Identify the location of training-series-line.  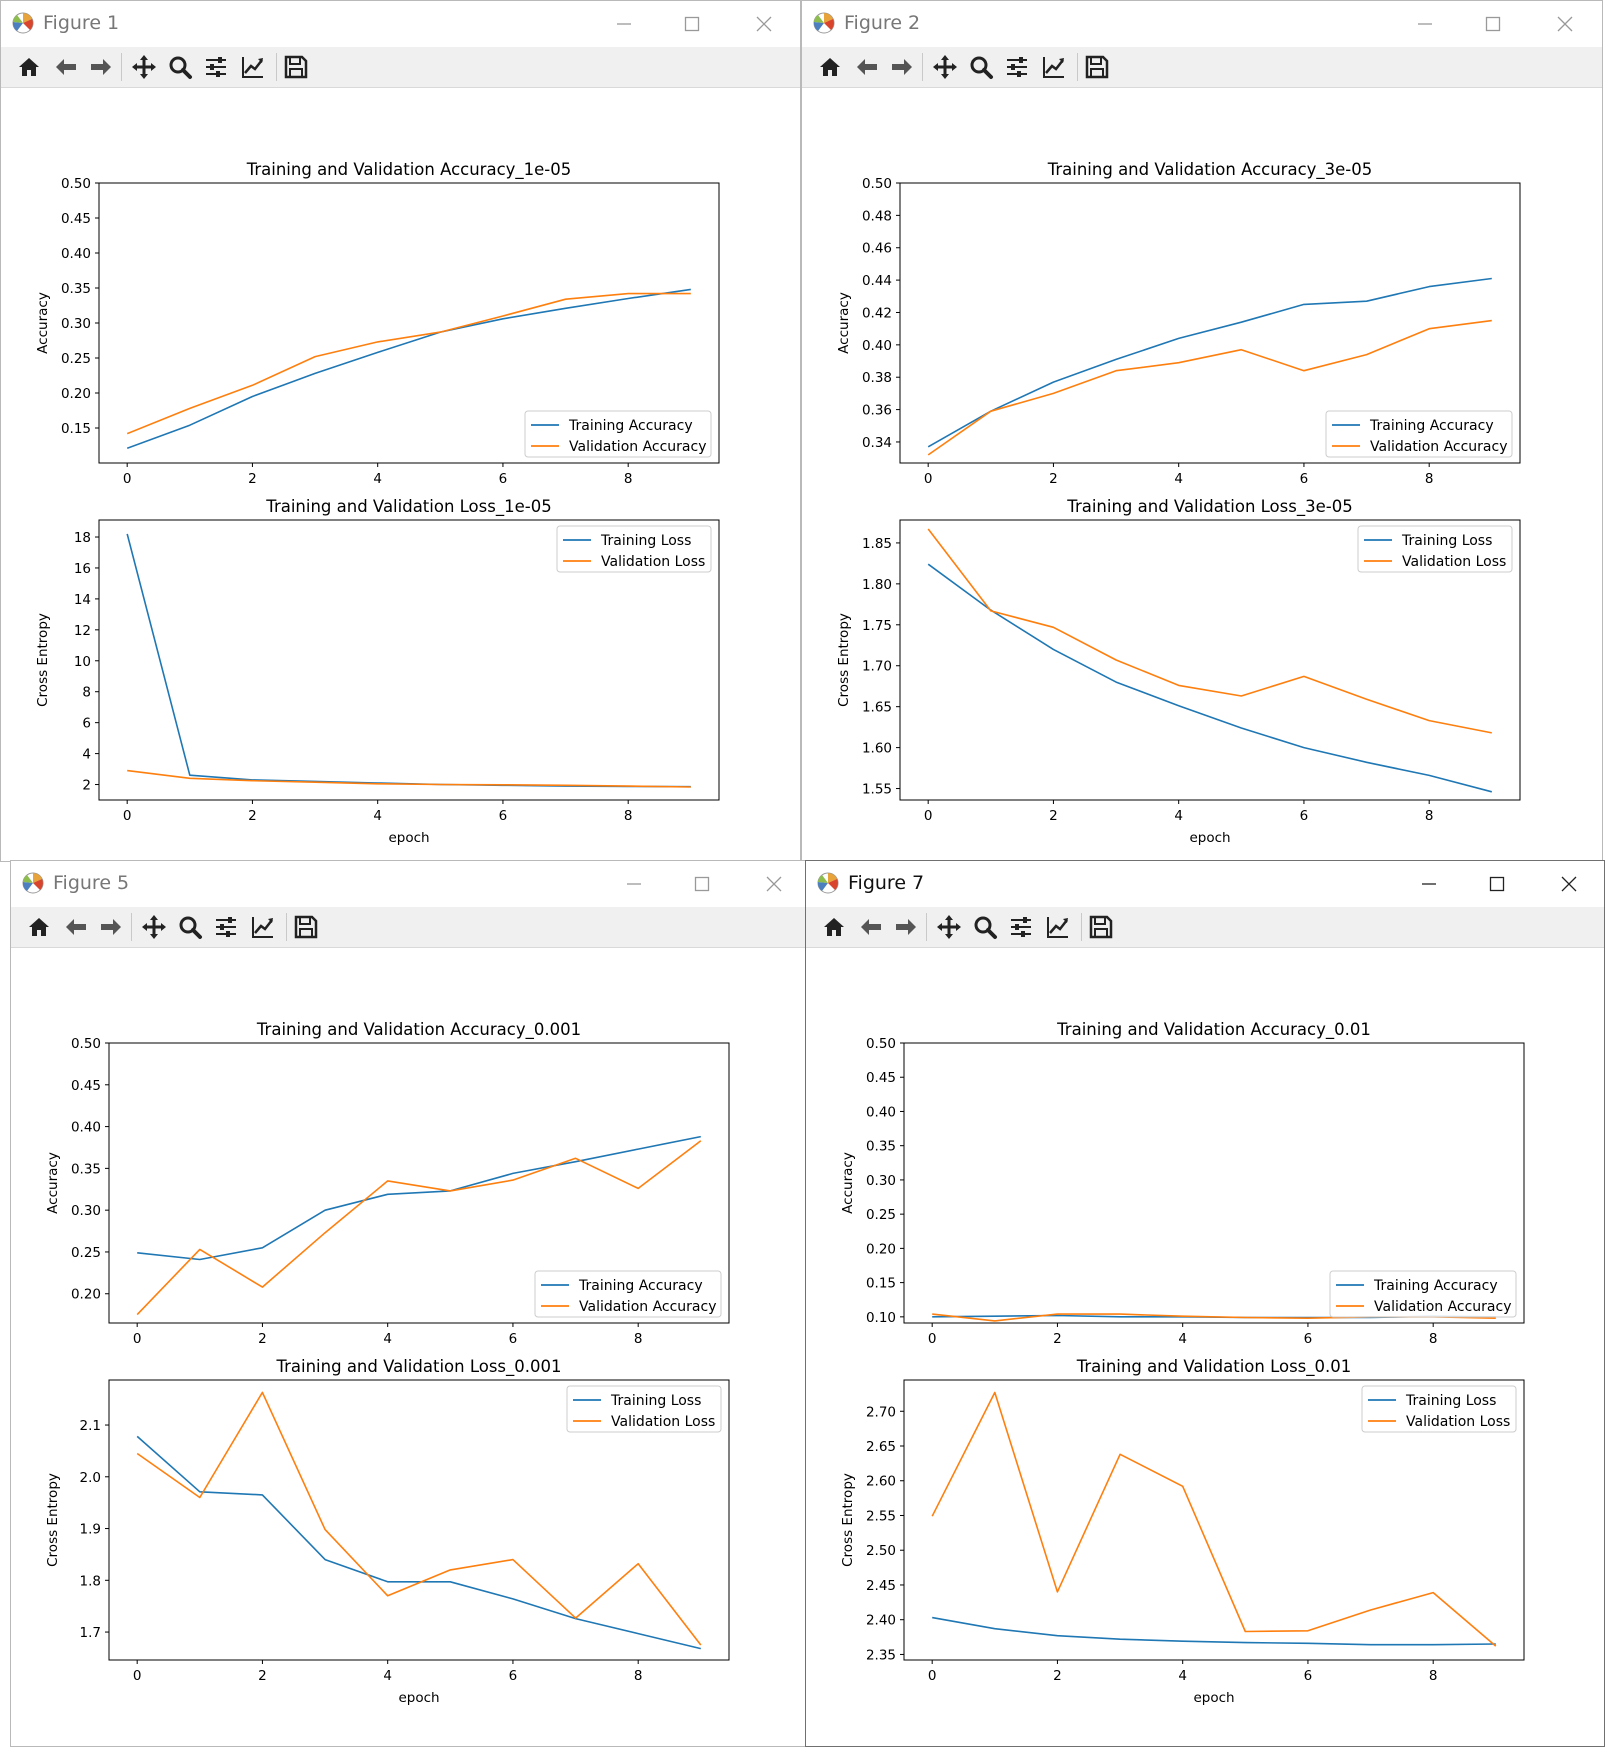
(1209, 362).